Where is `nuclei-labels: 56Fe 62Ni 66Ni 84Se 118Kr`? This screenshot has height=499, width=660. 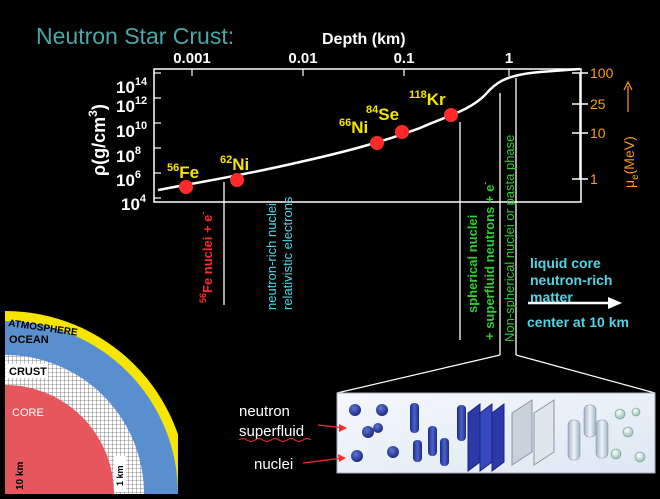 nuclei-labels: 56Fe 62Ni 66Ni 84Se 118Kr is located at coordinates (306, 135).